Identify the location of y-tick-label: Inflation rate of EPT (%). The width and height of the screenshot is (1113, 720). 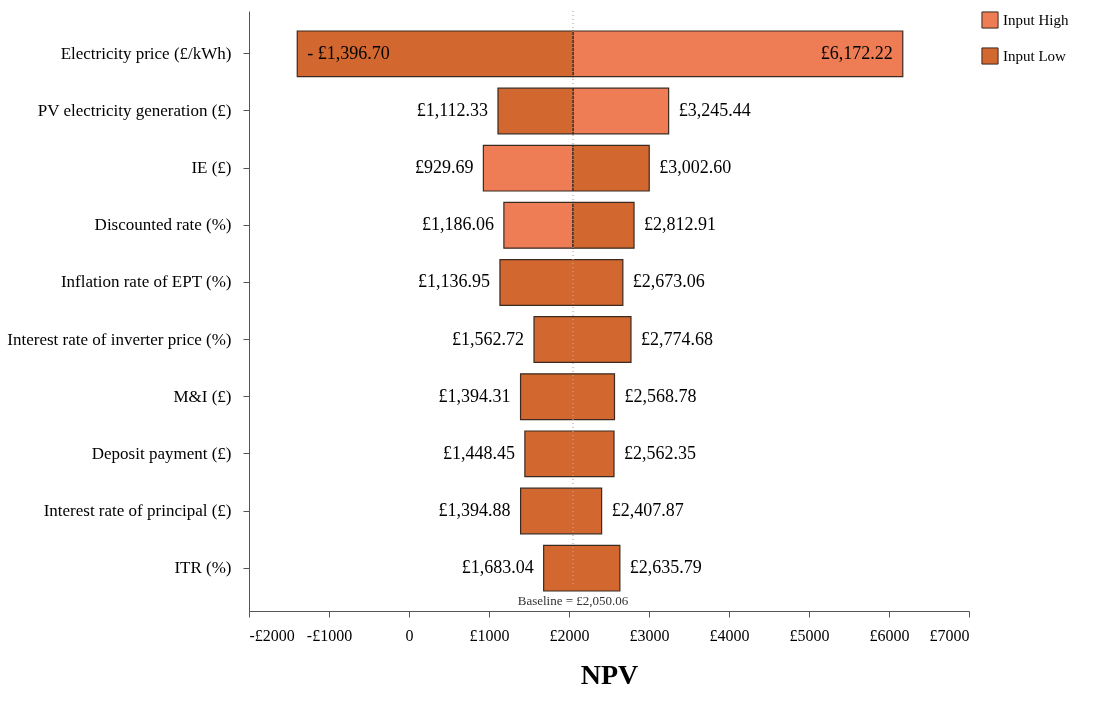
(146, 282).